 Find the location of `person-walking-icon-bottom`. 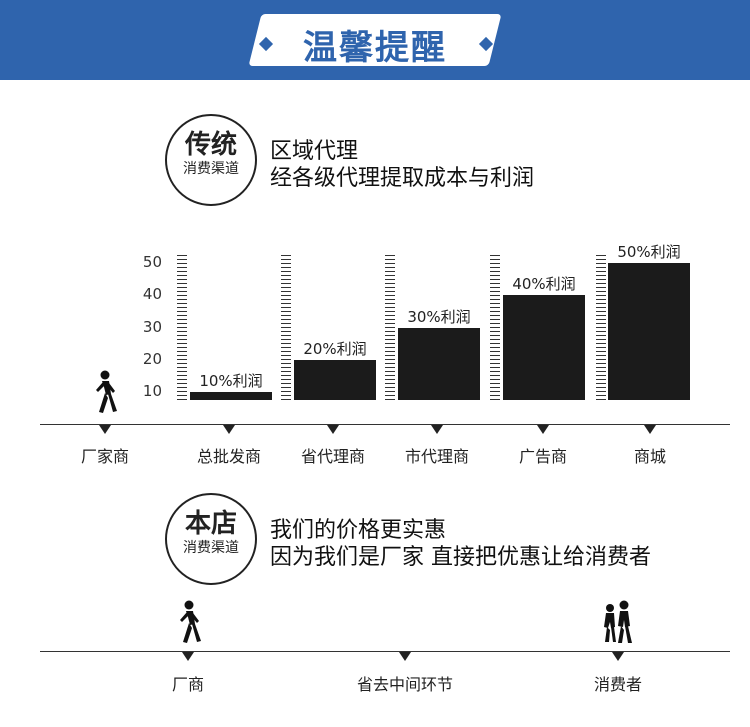

person-walking-icon-bottom is located at coordinates (190, 621).